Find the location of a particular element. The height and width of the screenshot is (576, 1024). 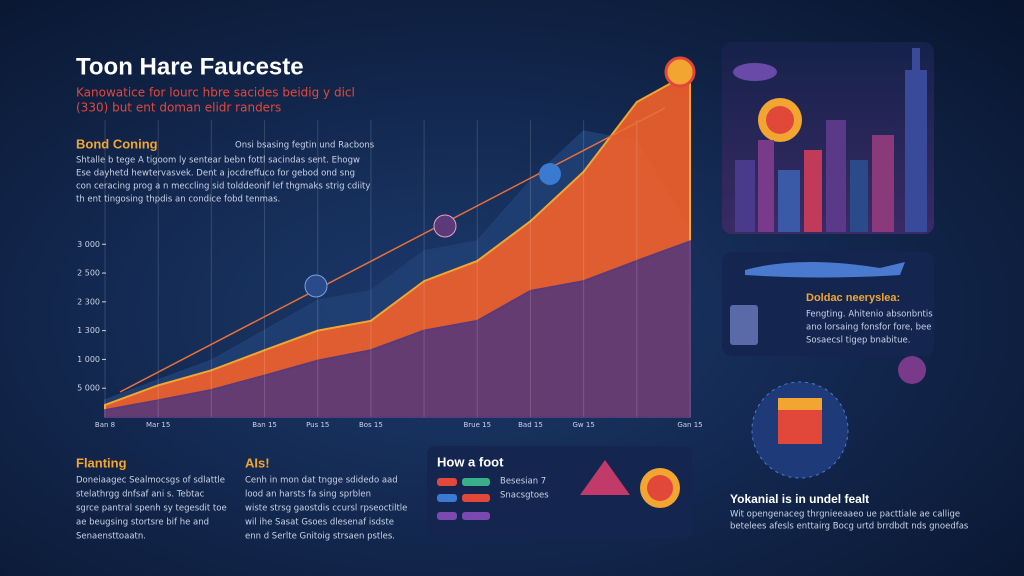

howto-panel is located at coordinates (559, 492).